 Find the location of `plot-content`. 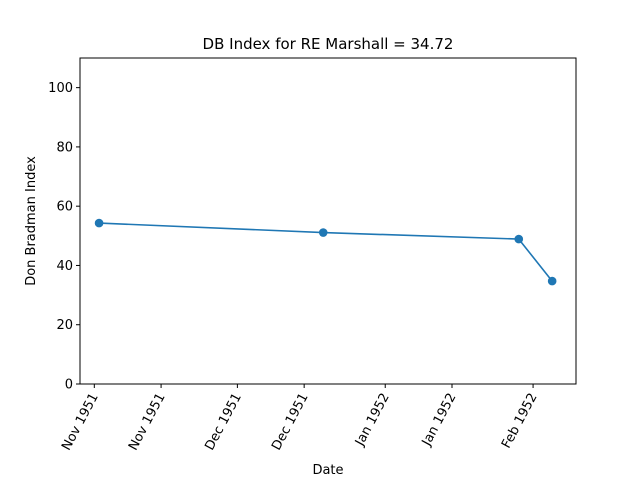

plot-content is located at coordinates (325, 252).